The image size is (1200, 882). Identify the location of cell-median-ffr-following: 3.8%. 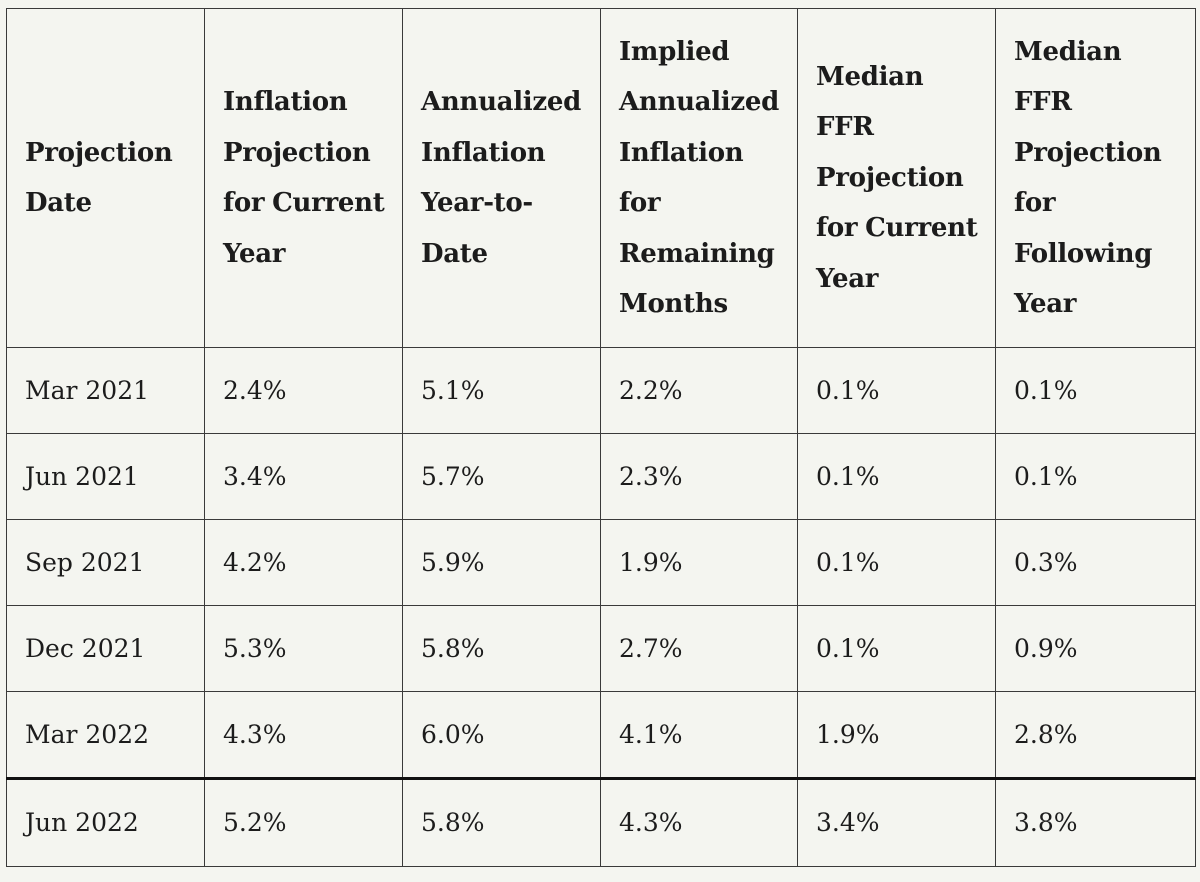
(1095, 822).